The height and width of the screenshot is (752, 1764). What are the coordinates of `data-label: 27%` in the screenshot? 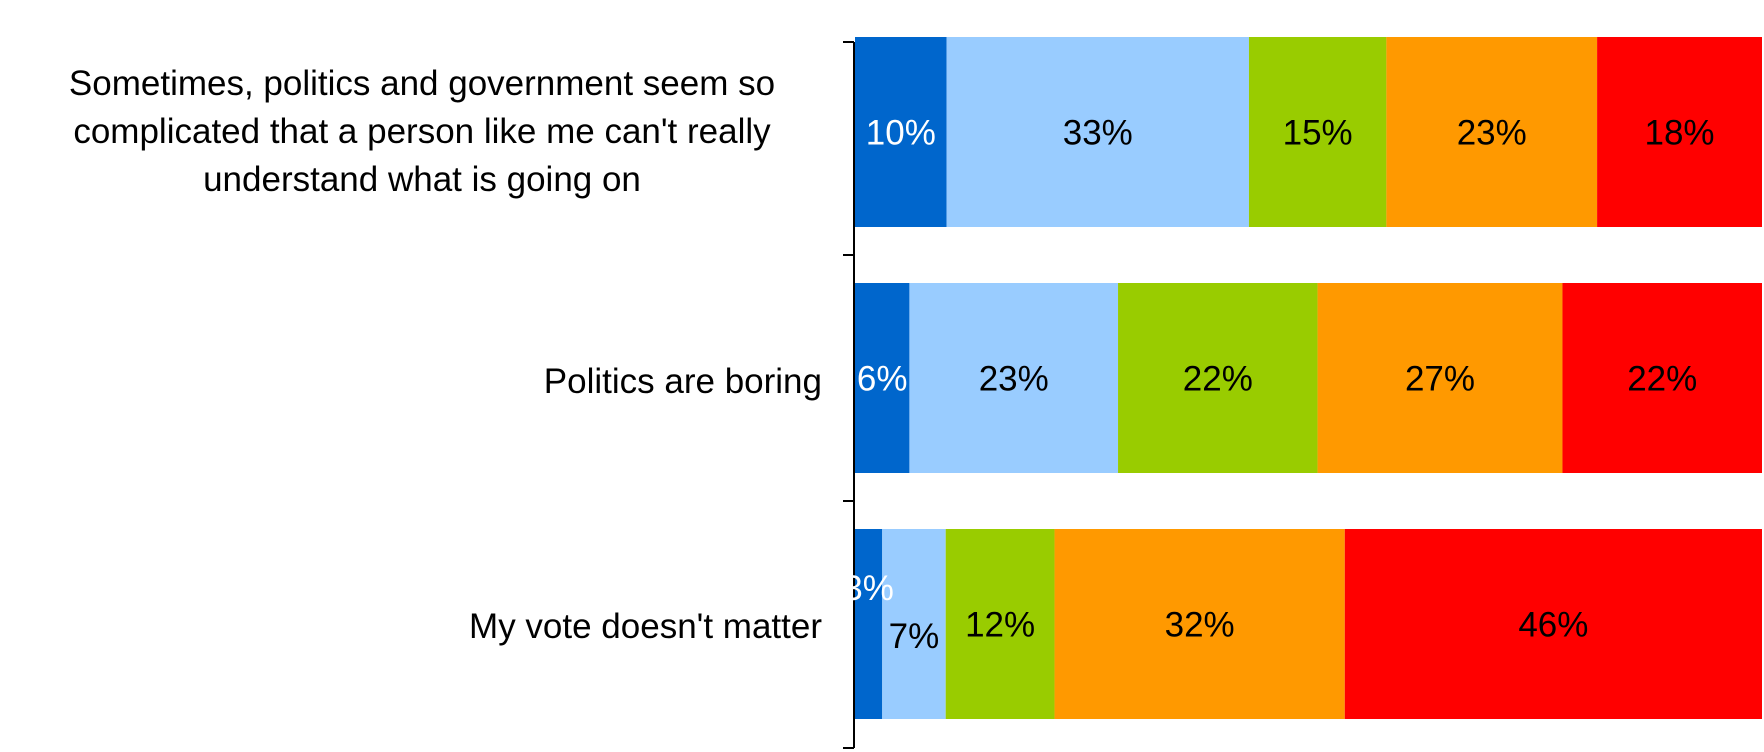 It's located at (1440, 378).